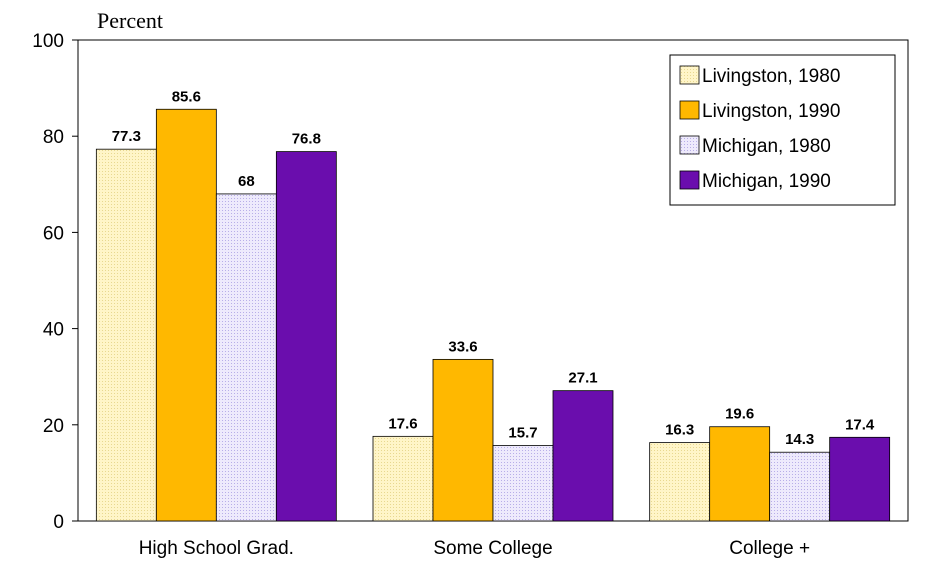 This screenshot has width=930, height=563. I want to click on y-tick-label: 40, so click(53, 330).